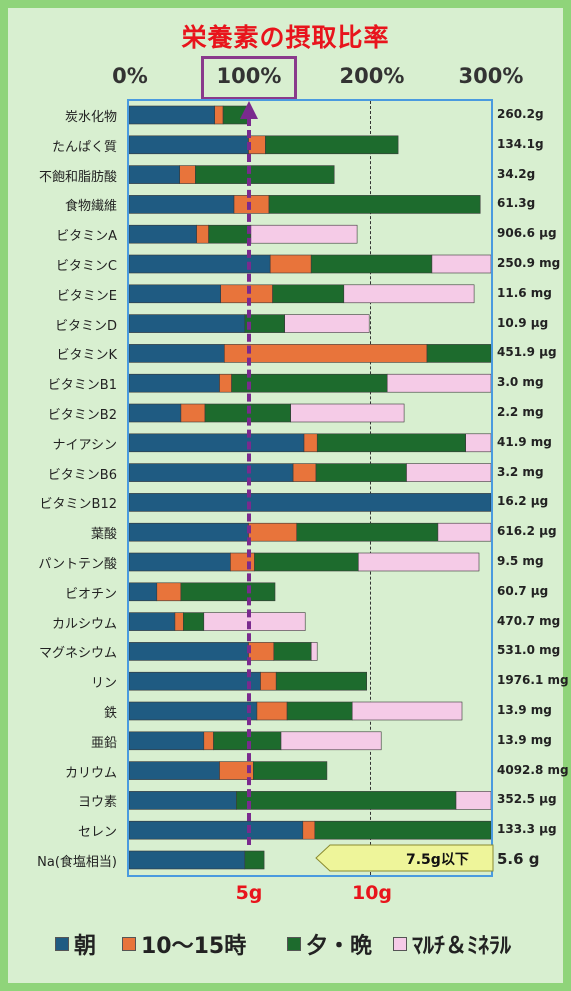  What do you see at coordinates (529, 620) in the screenshot?
I see `amount-label: 470.7 mg` at bounding box center [529, 620].